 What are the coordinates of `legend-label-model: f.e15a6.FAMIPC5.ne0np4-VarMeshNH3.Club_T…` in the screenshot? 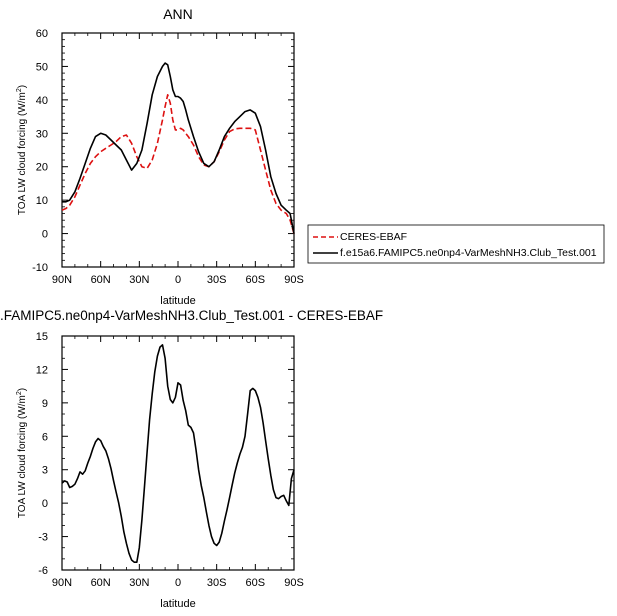 It's located at (468, 253).